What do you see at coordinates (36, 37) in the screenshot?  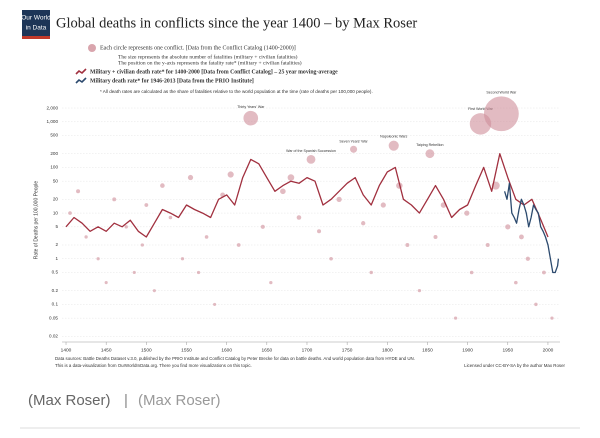 I see `logo-stripe` at bounding box center [36, 37].